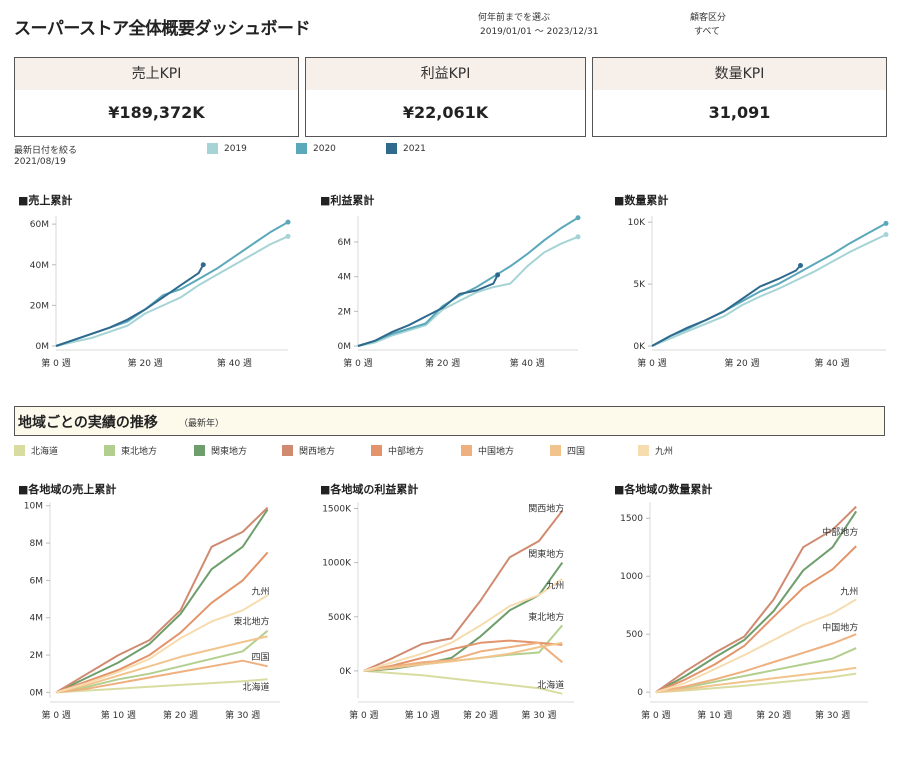 The width and height of the screenshot is (915, 758). I want to click on profit-kpi-card: 利益KPI ¥22,061K, so click(445, 97).